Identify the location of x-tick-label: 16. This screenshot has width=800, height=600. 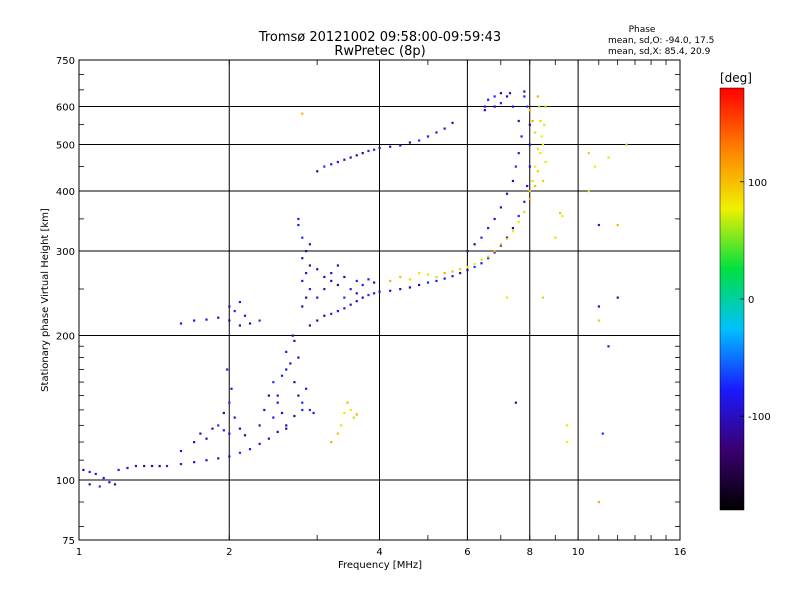
(680, 552).